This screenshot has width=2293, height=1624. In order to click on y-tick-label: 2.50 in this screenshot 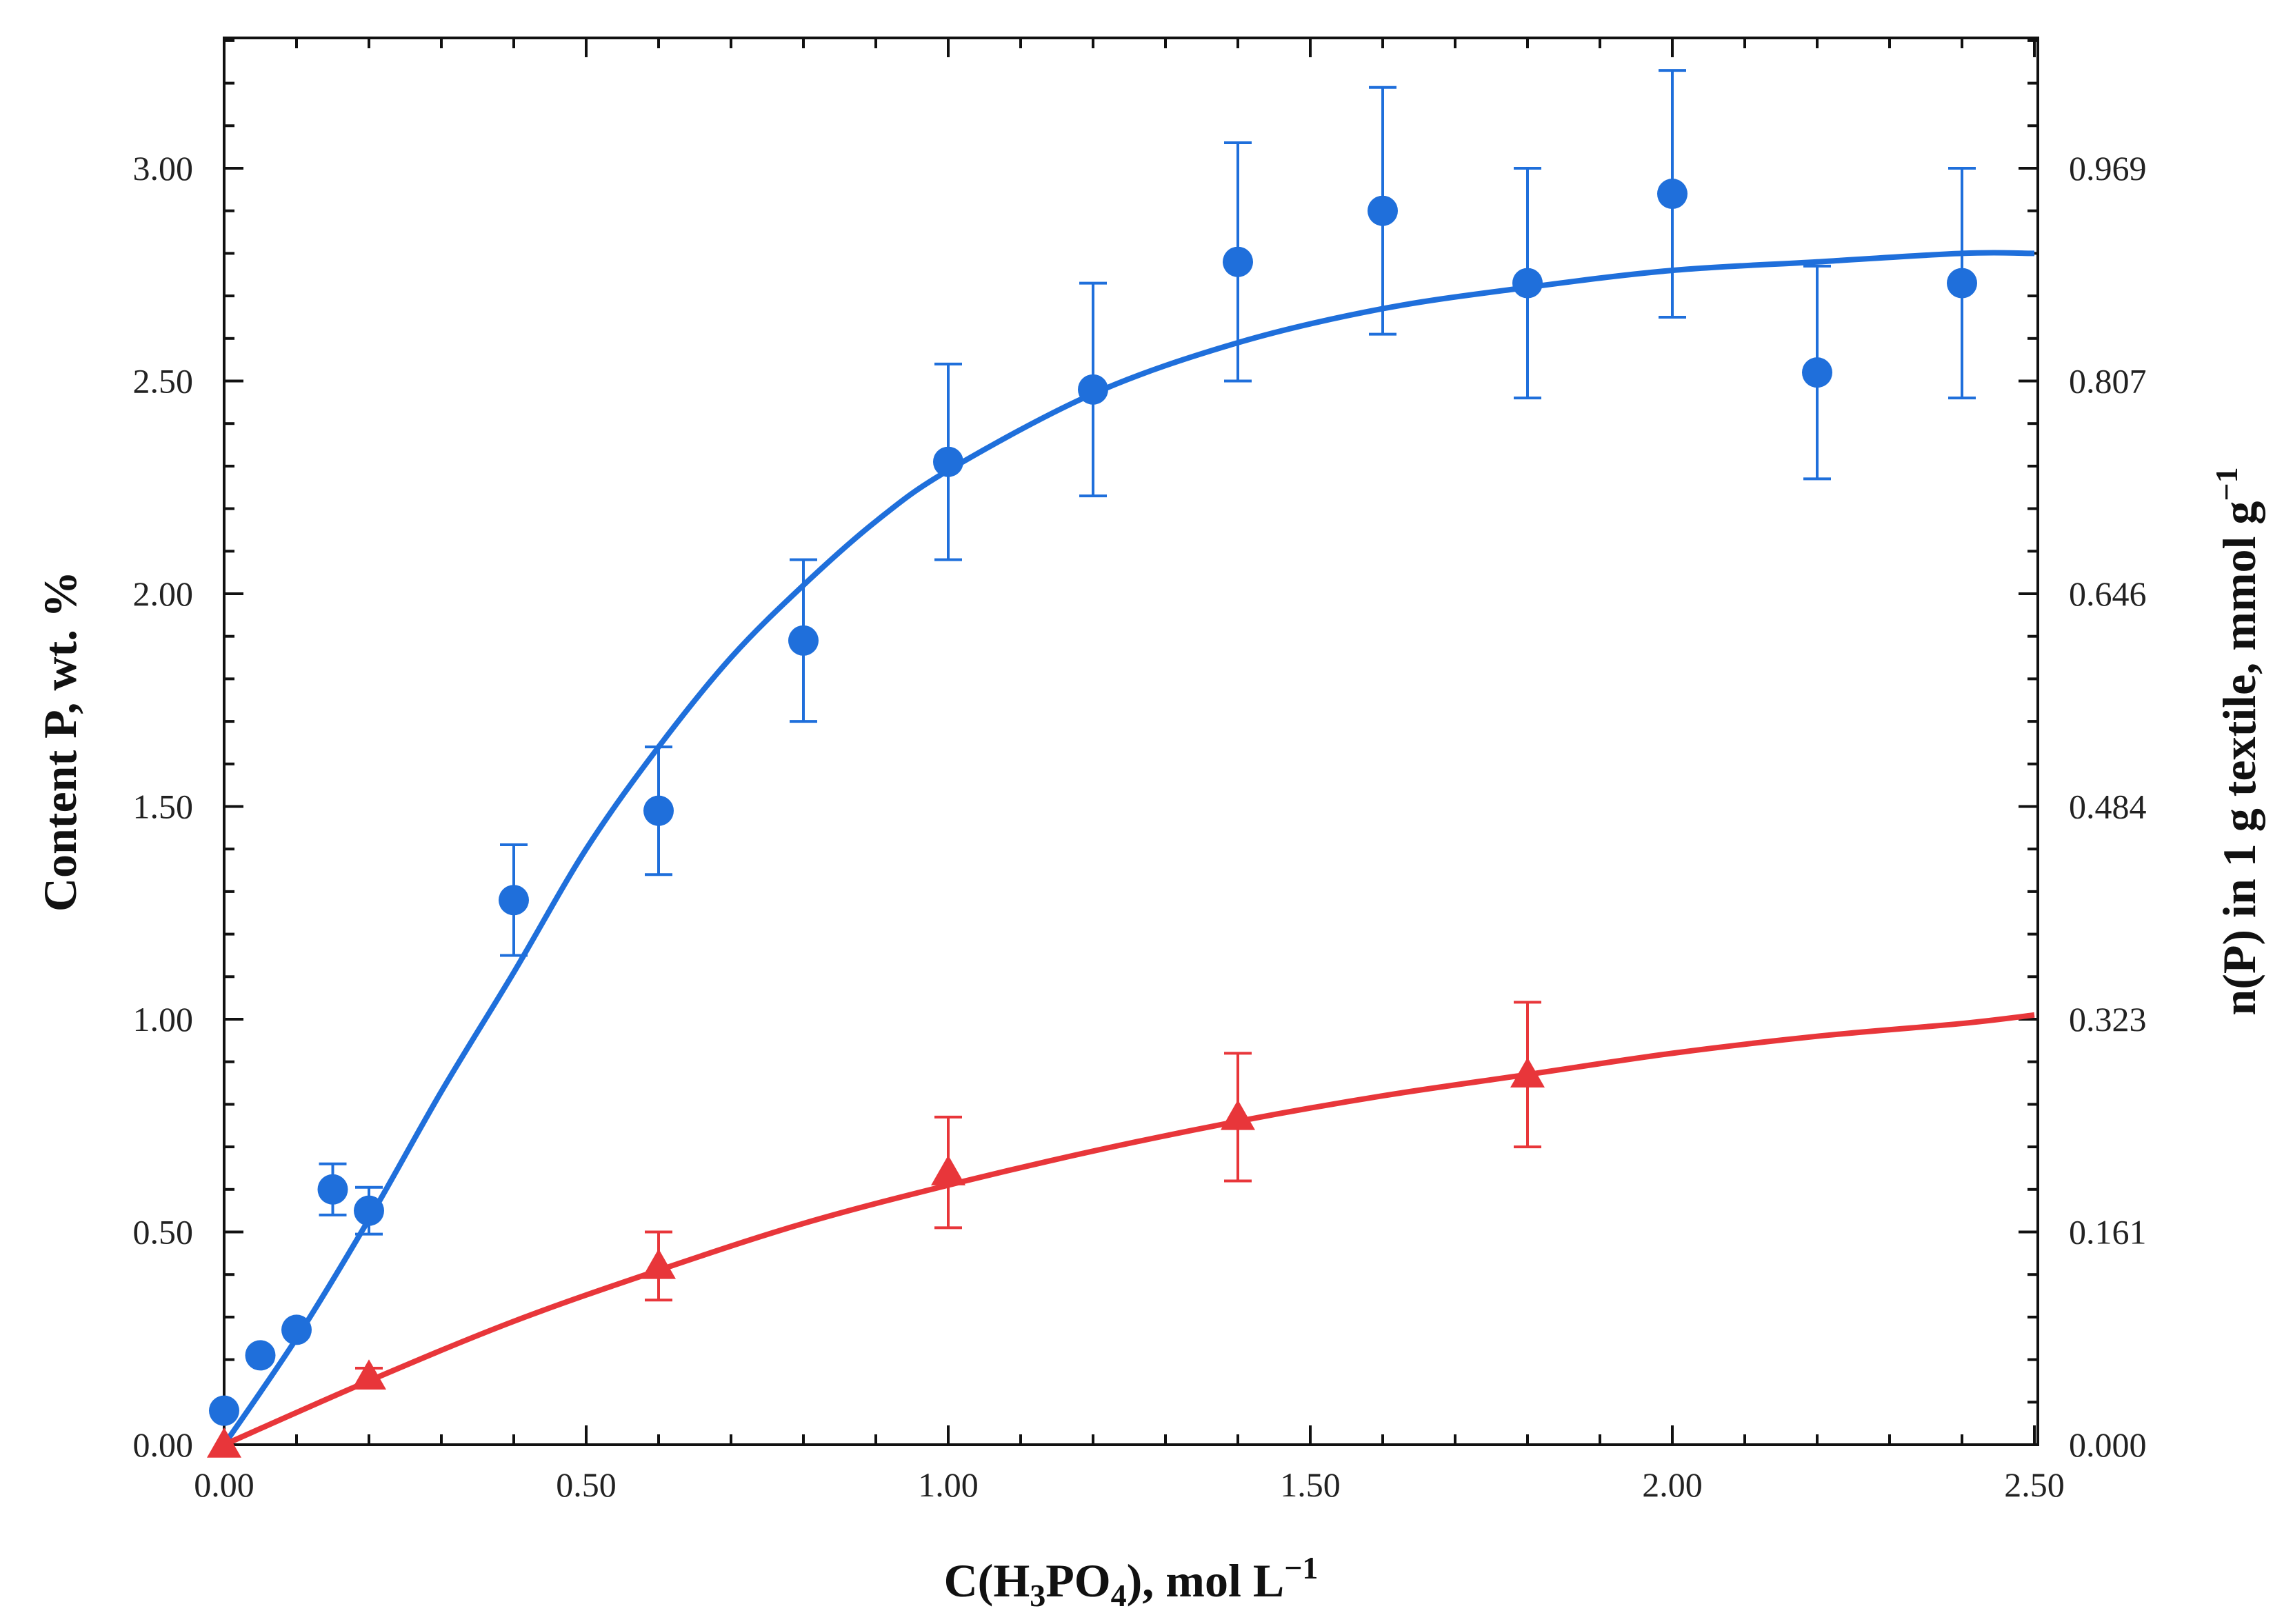, I will do `click(163, 381)`.